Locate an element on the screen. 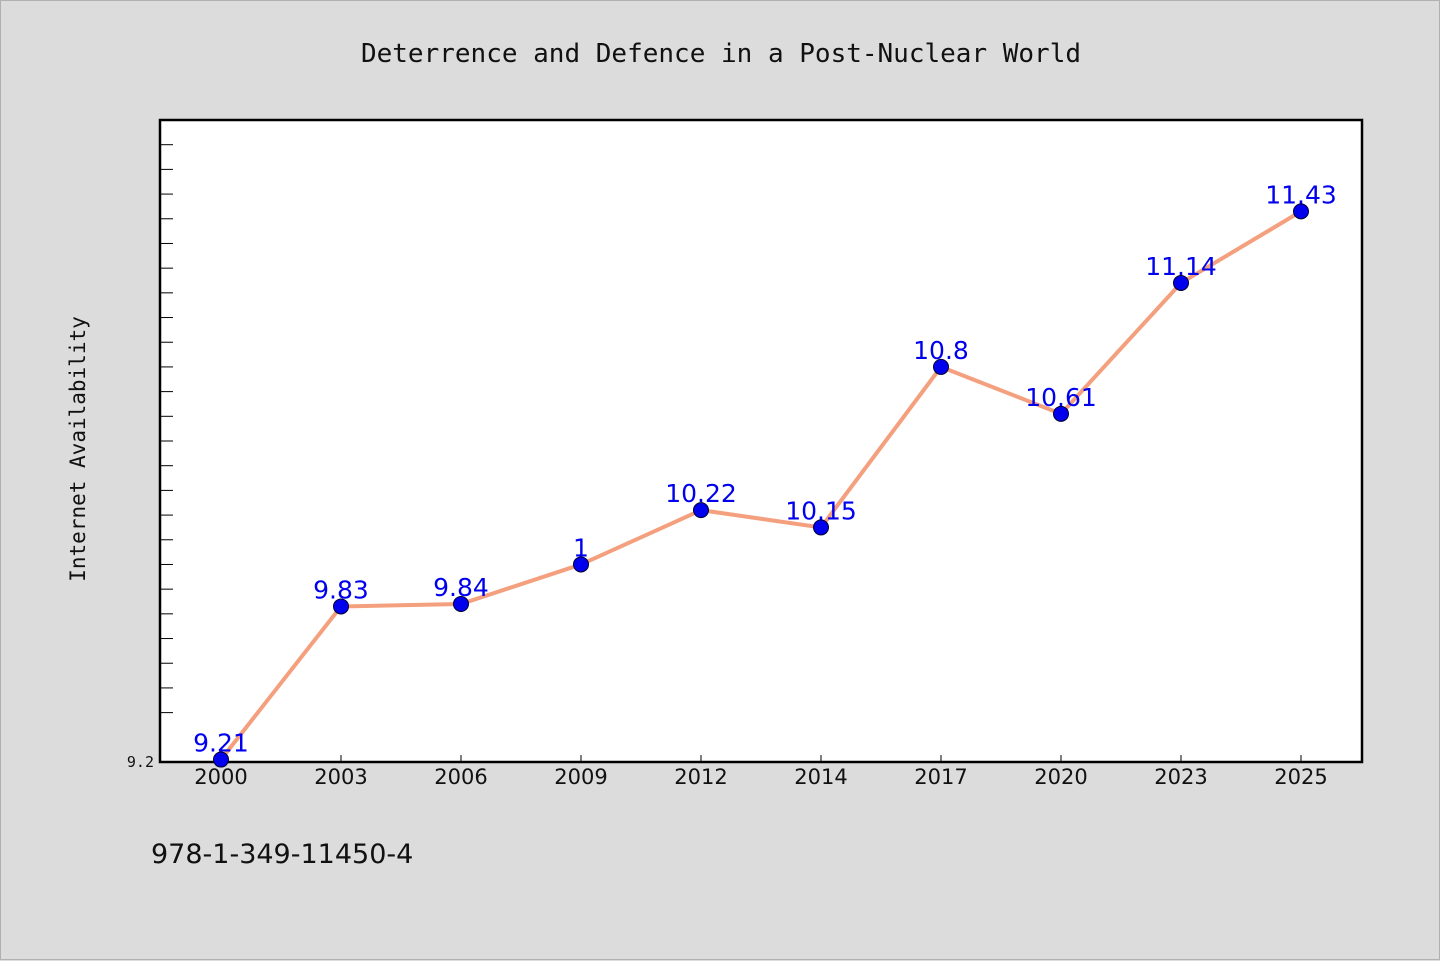  x-tick-label: 2023 is located at coordinates (1180, 777).